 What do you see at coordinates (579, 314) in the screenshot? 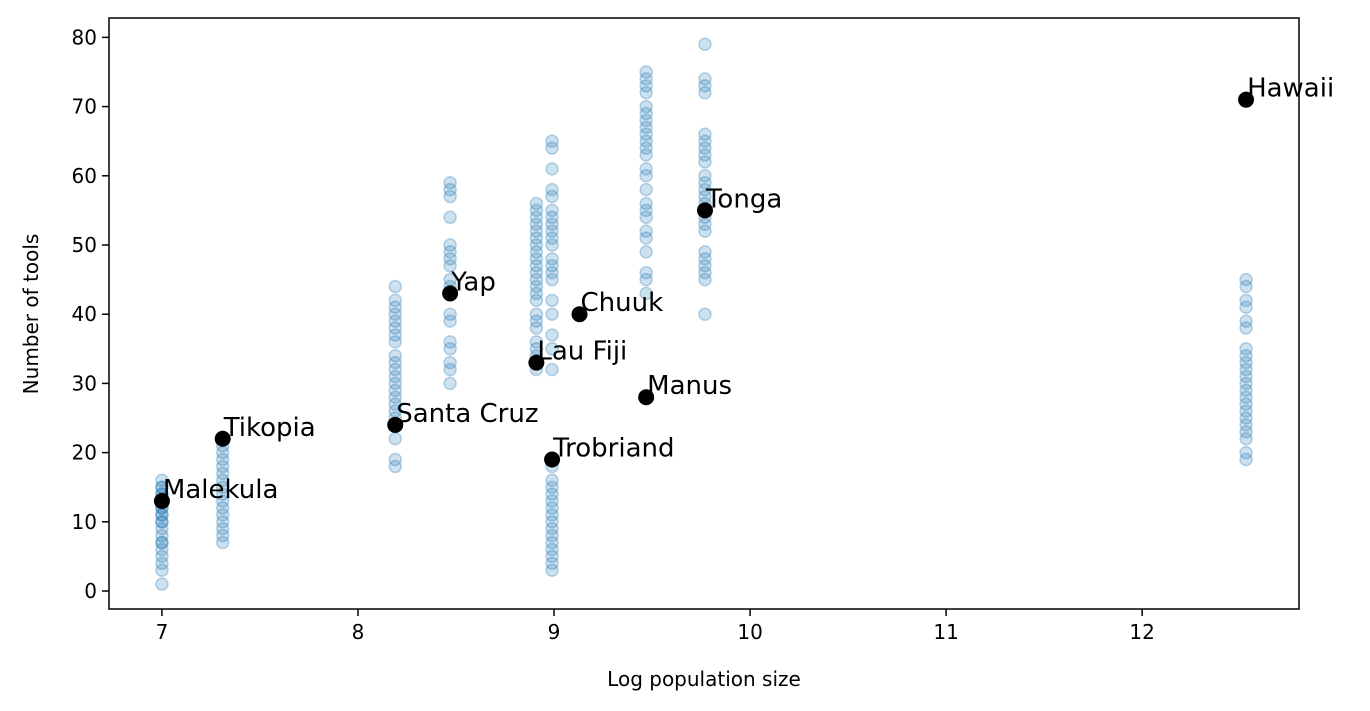
I see `observed-point-chuuk` at bounding box center [579, 314].